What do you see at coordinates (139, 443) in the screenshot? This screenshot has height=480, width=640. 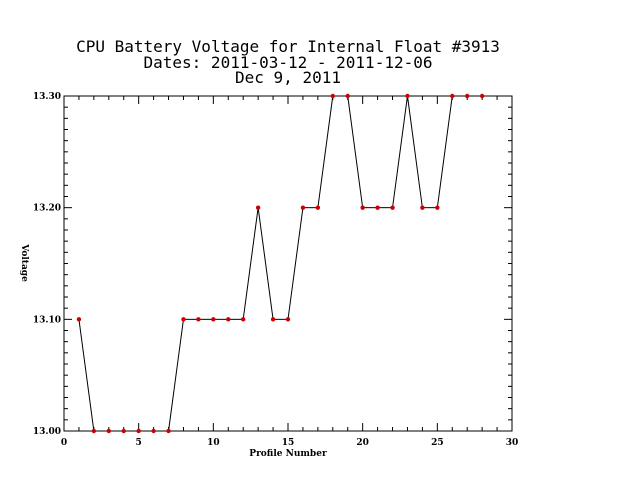 I see `x-tick-label: 5` at bounding box center [139, 443].